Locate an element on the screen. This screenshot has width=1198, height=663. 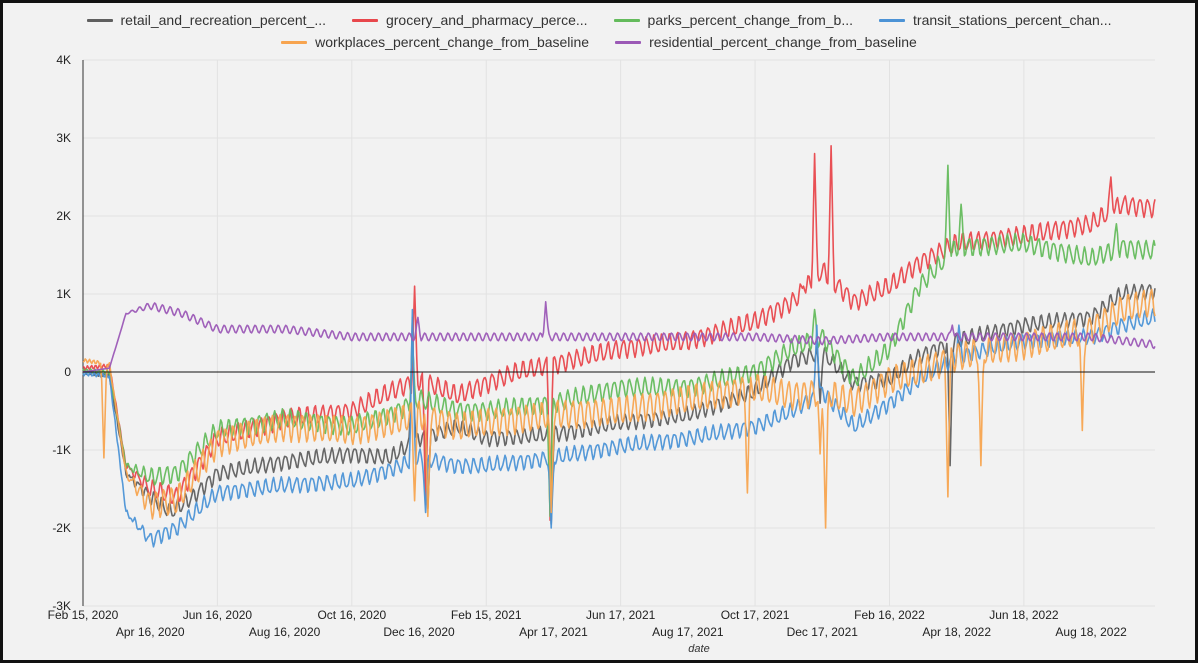
legend-label-residential: residential_percent_change_from_baseline is located at coordinates (783, 42).